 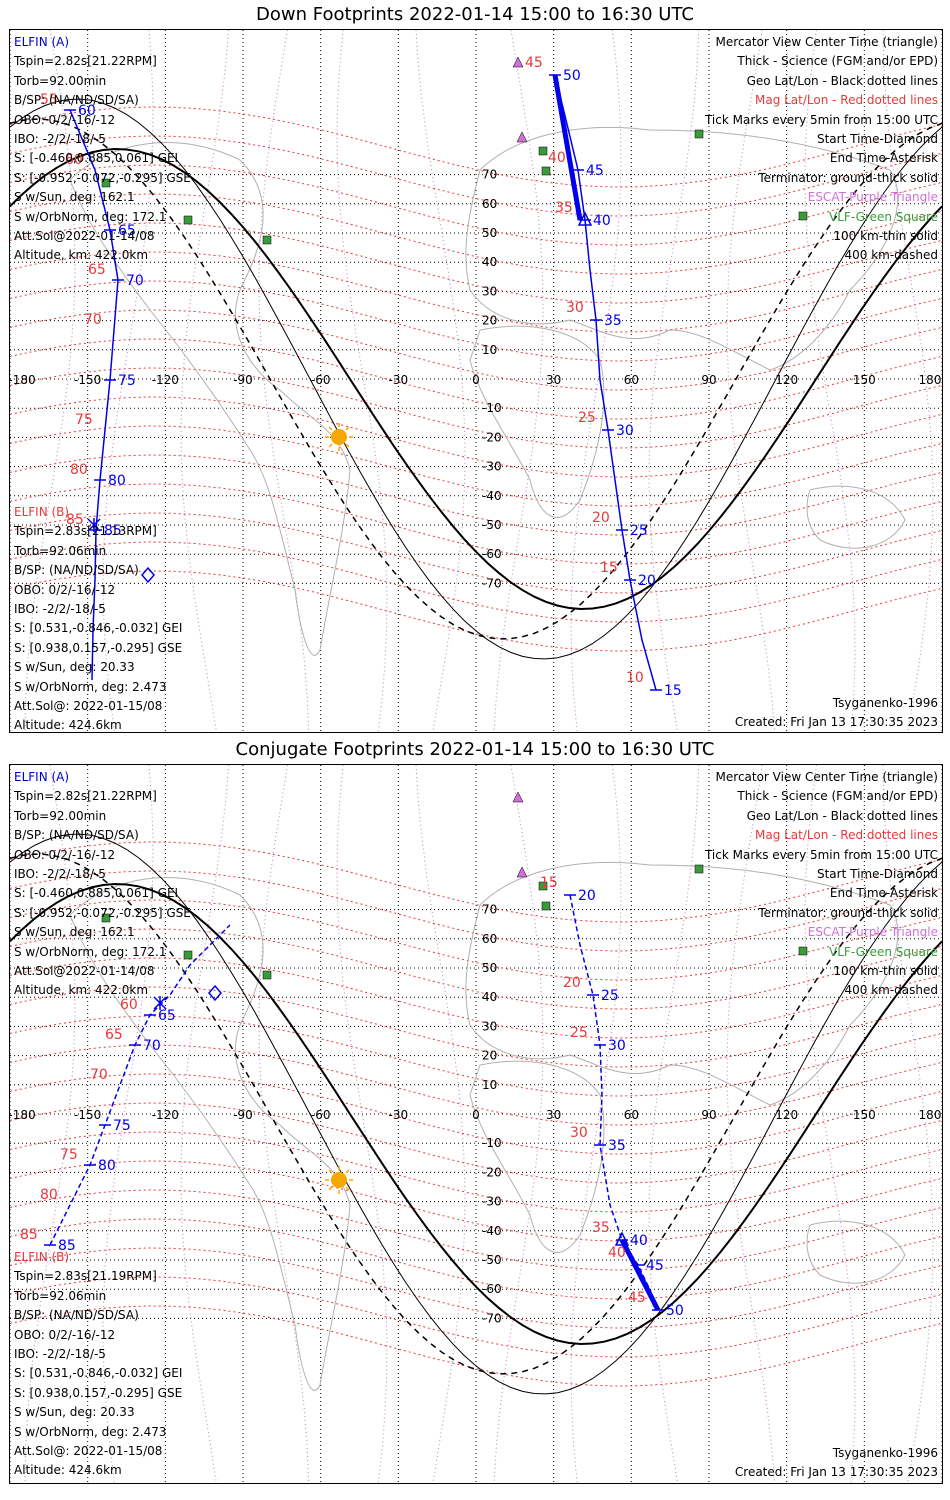 I want to click on track-a-time-label: 25, so click(x=639, y=531).